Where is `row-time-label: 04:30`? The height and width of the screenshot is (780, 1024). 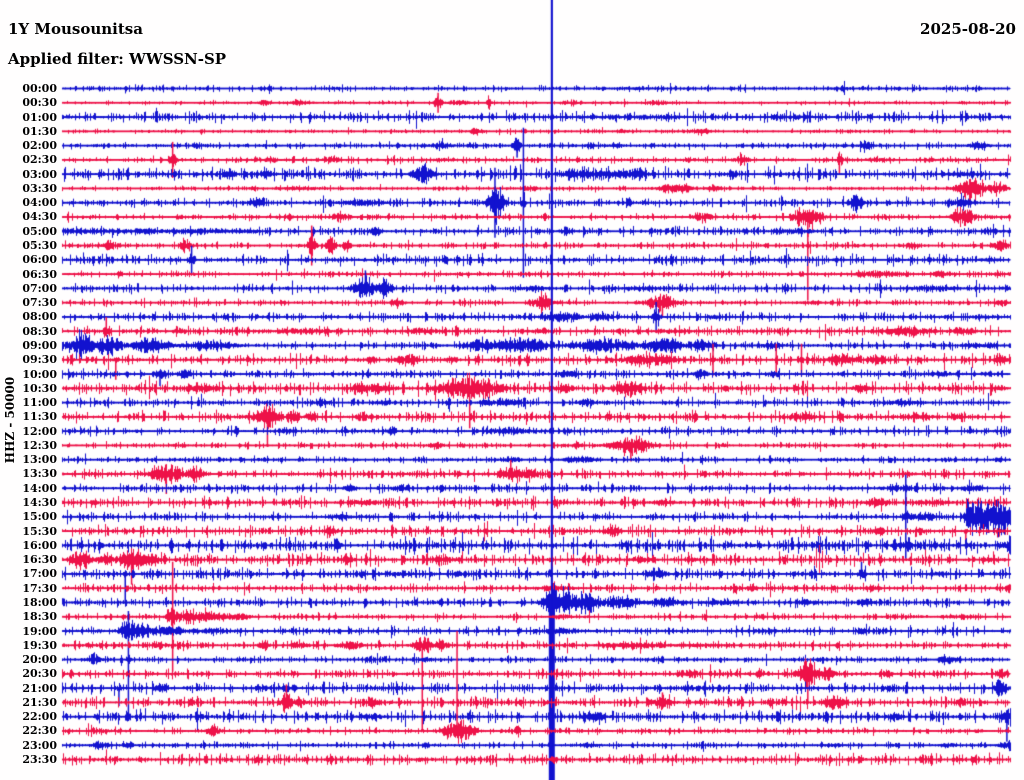 row-time-label: 04:30 is located at coordinates (39, 217).